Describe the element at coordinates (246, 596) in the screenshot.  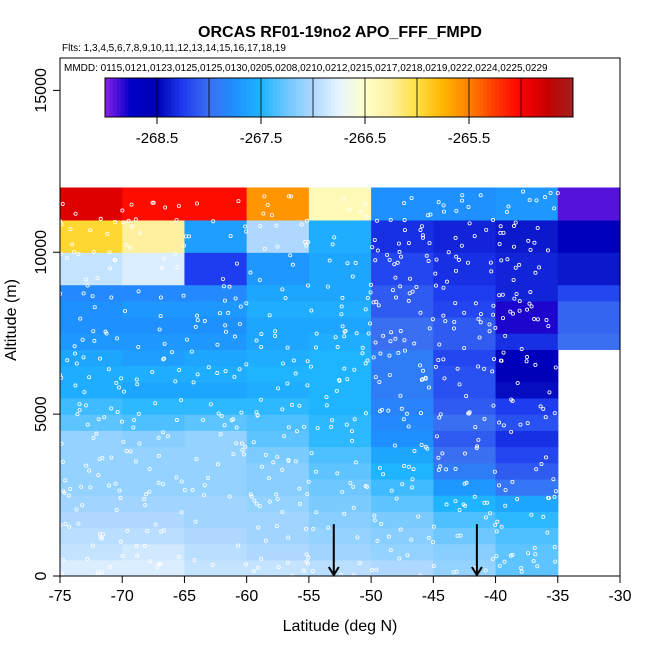
I see `x-tick-label: -60` at that location.